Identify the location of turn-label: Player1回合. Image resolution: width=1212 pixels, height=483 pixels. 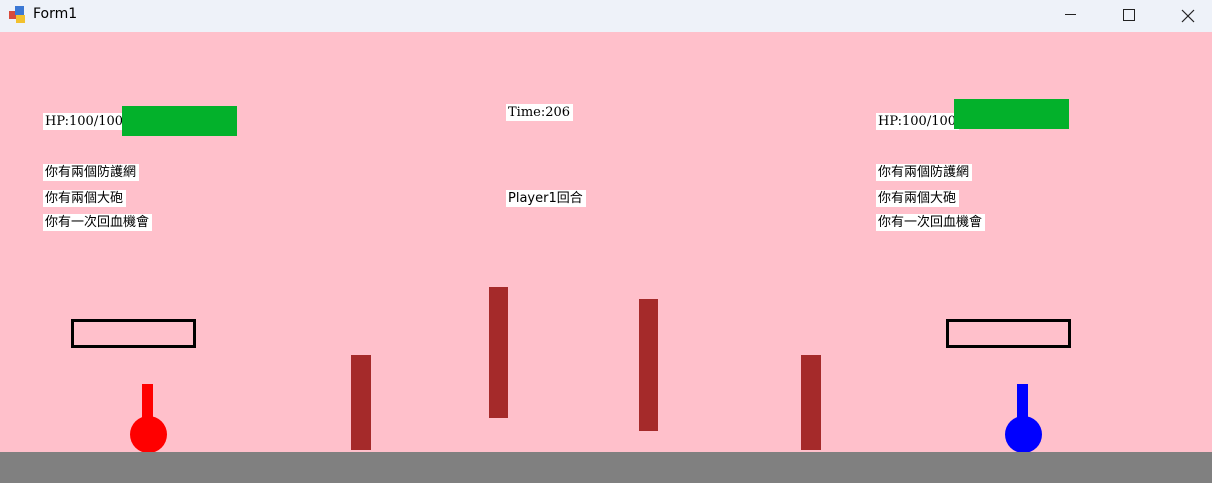
(546, 198).